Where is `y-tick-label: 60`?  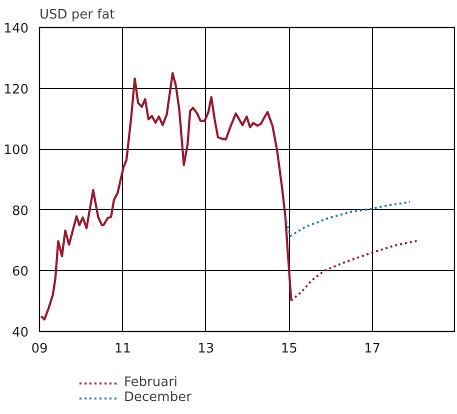
y-tick-label: 60 is located at coordinates (20, 272).